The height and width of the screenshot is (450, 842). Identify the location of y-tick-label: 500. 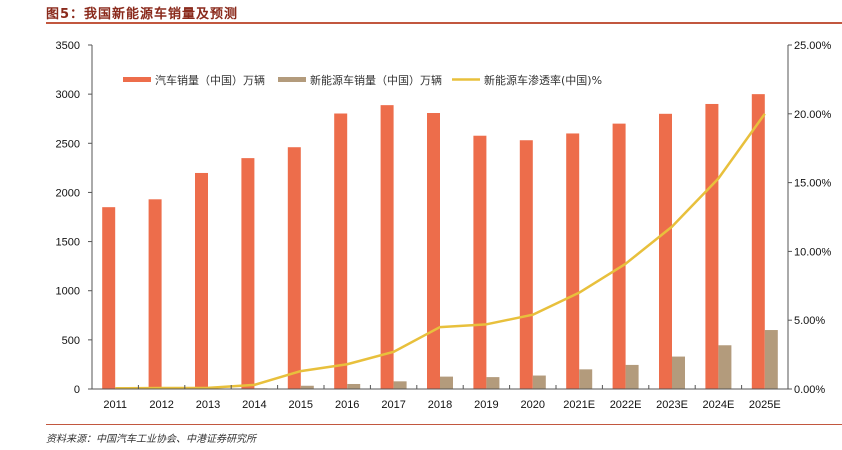
(71, 341).